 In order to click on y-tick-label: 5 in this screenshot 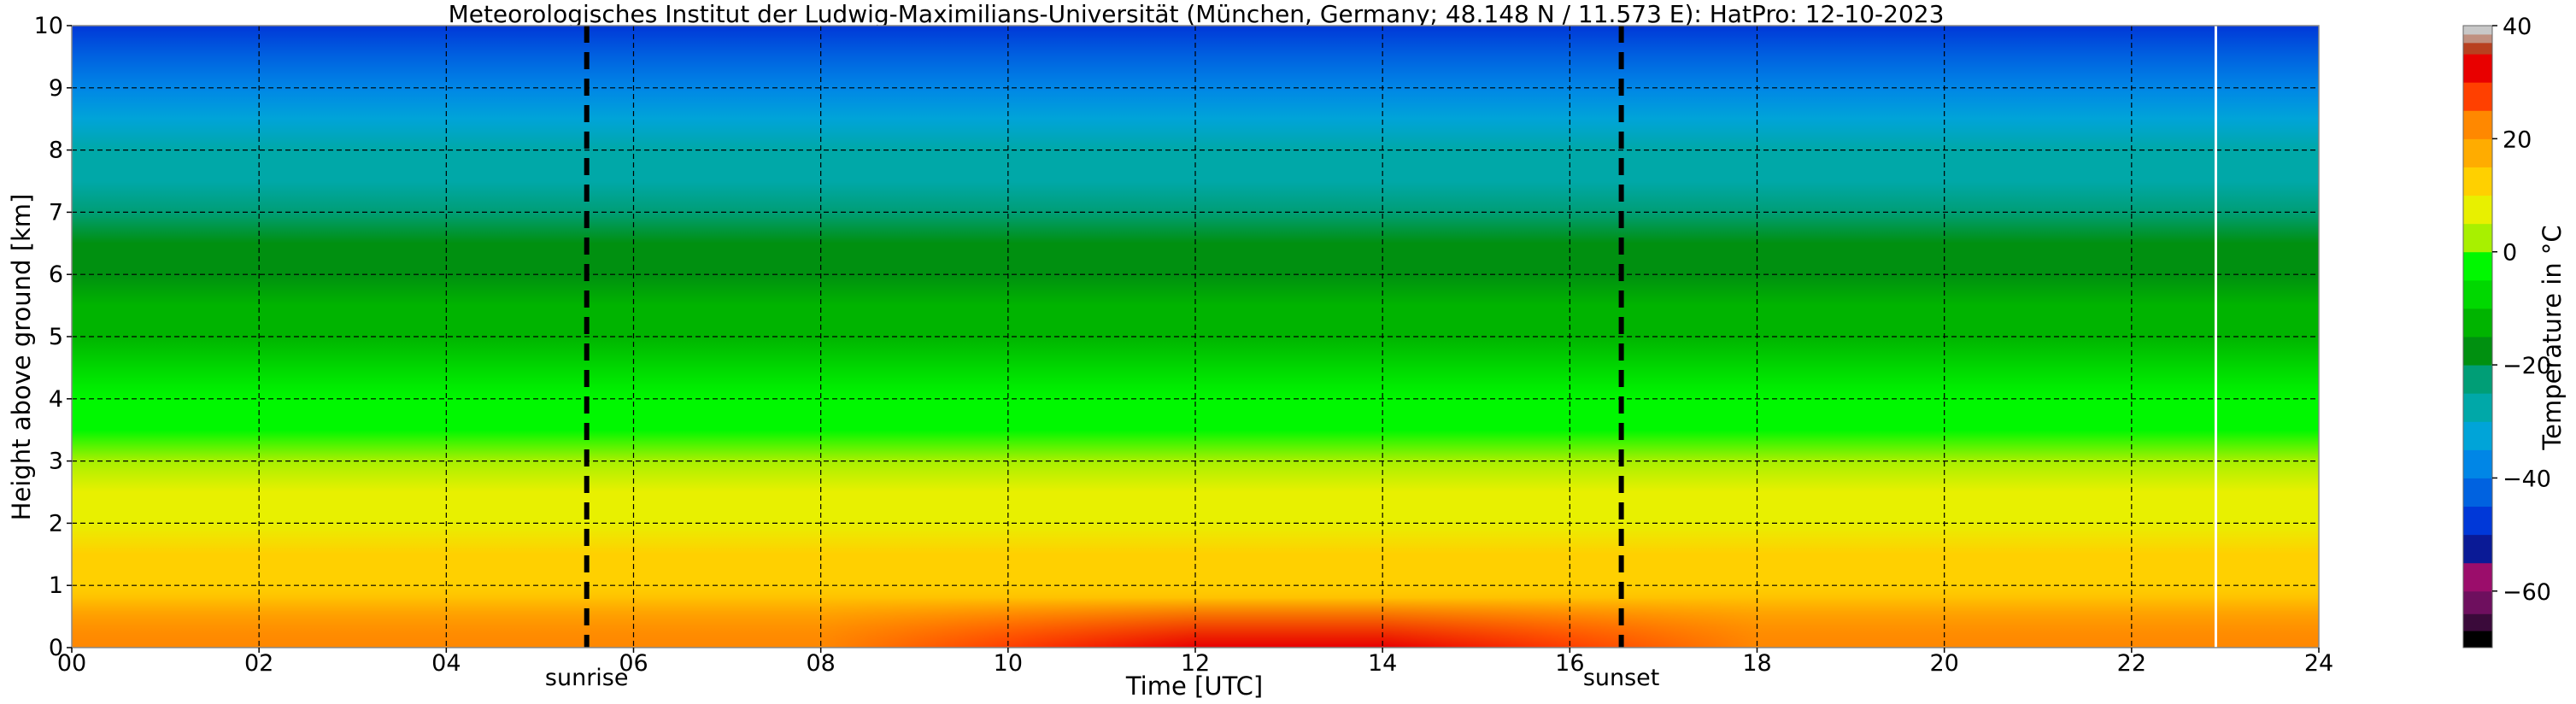, I will do `click(56, 337)`.